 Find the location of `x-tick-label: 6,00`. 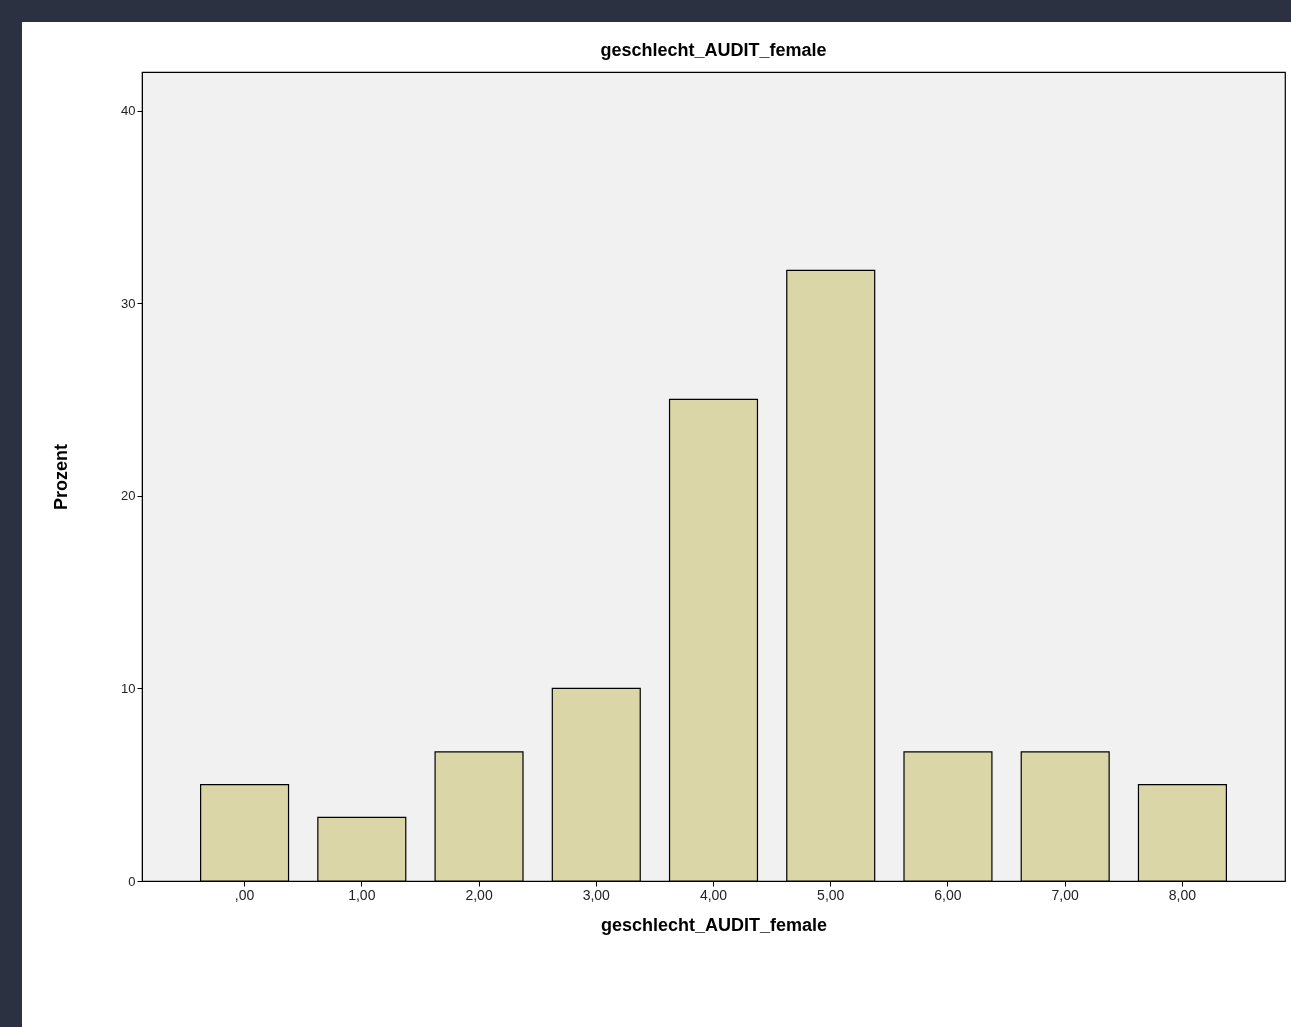

x-tick-label: 6,00 is located at coordinates (948, 894).